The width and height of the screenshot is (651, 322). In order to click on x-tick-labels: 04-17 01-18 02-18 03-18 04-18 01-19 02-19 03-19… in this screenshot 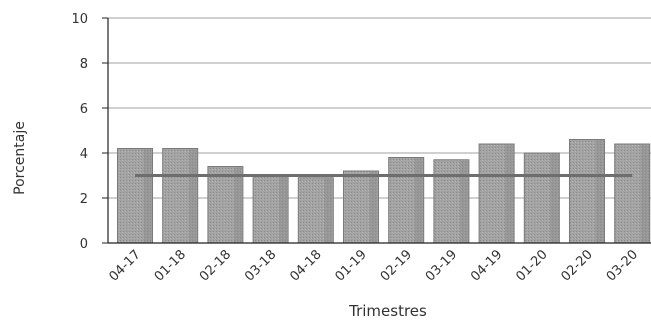, I will do `click(374, 265)`.